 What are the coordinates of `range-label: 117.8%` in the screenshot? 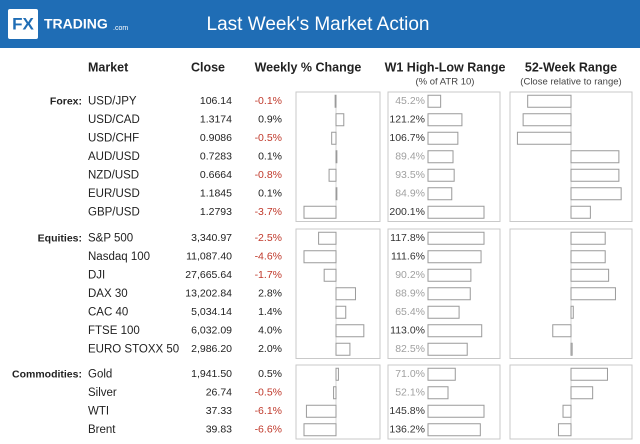 It's located at (407, 238).